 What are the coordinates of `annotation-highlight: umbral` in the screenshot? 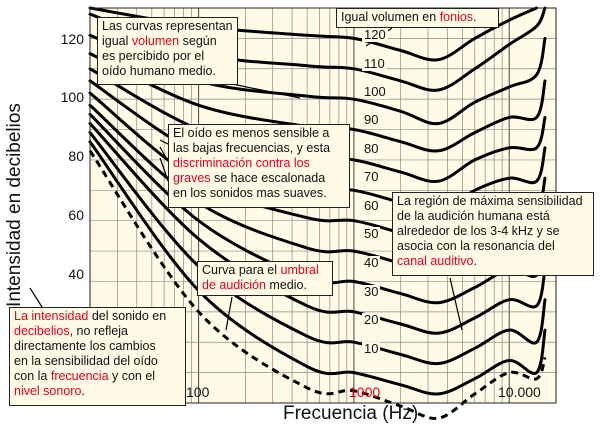 It's located at (299, 270).